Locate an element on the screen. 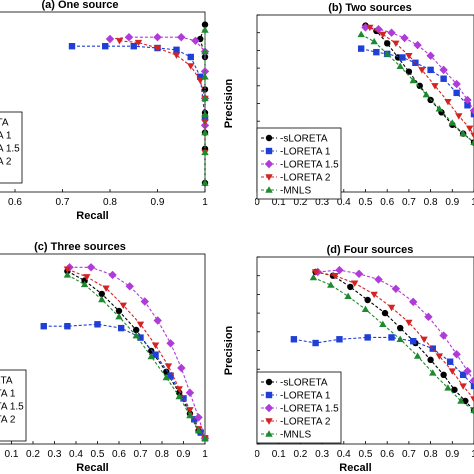 The width and height of the screenshot is (474, 474). y-tick-label: 0.2 is located at coordinates (246, 157).